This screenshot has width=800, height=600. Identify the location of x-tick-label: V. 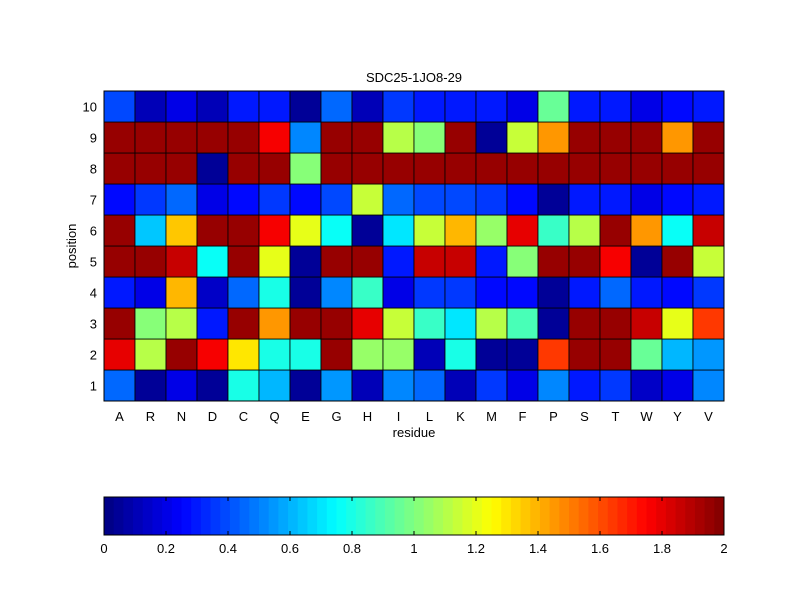
(708, 416).